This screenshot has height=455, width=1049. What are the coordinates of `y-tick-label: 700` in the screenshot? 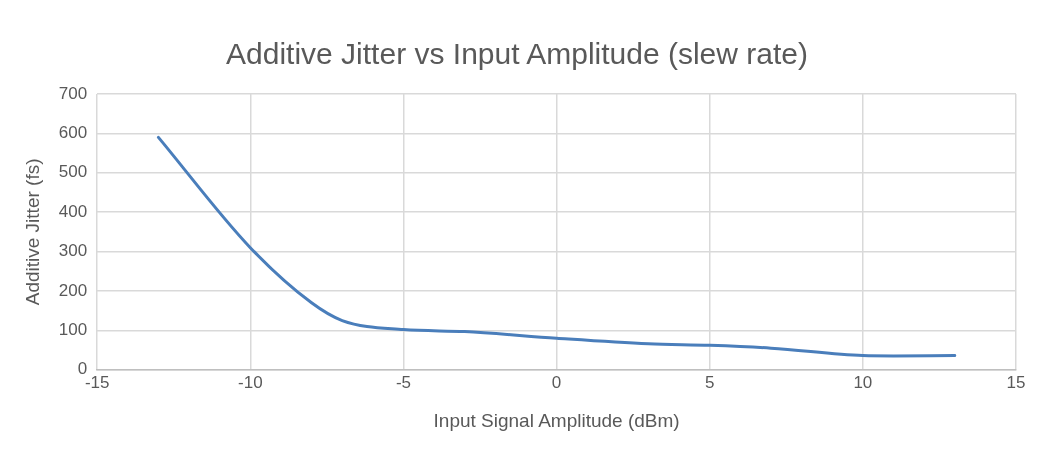 It's located at (73, 93).